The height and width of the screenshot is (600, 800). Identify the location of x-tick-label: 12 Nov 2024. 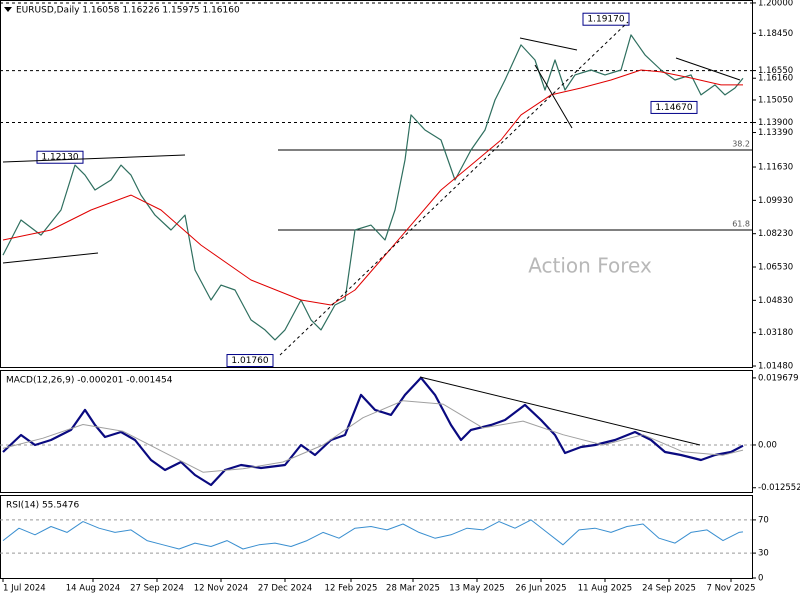
(221, 589).